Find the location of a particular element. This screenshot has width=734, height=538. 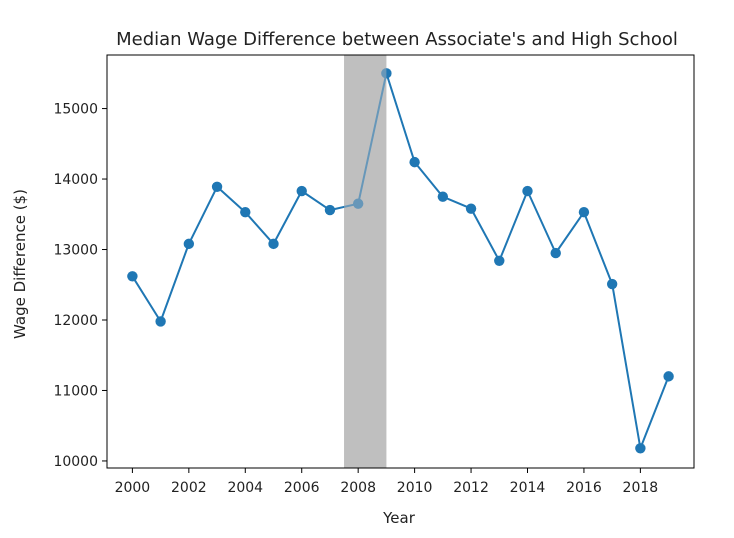

x-axis-label: Year is located at coordinates (399, 518).